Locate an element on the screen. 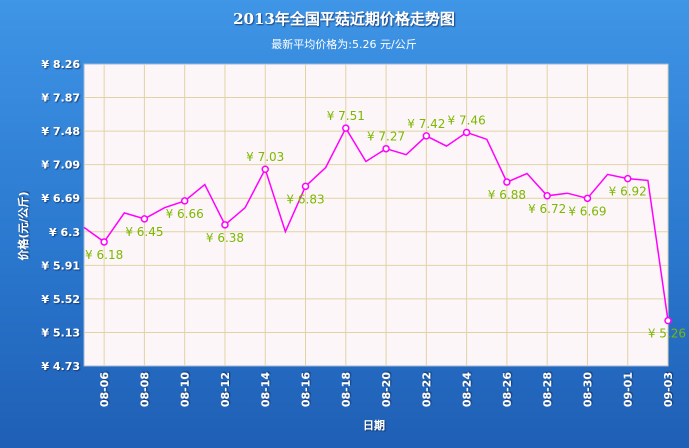 The height and width of the screenshot is (448, 689). y-tick-label: ¥ 7.48 is located at coordinates (60, 131).